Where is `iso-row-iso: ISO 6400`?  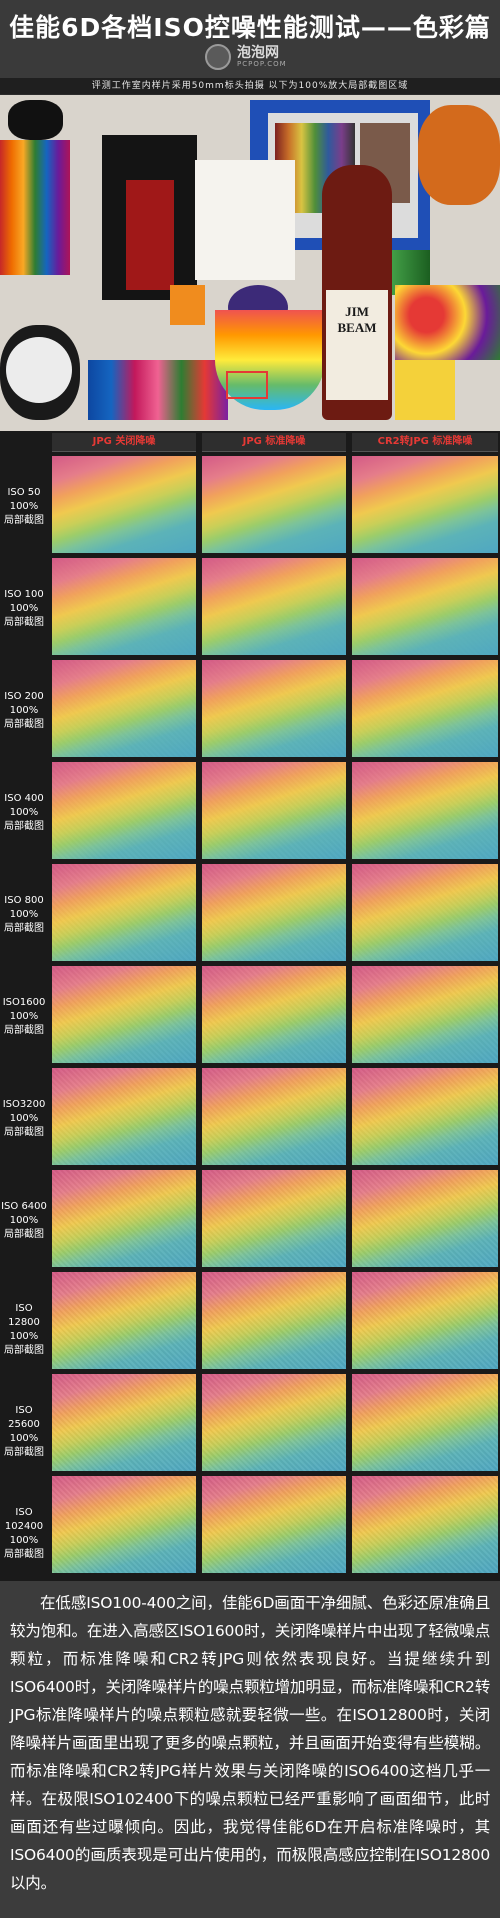 iso-row-iso: ISO 6400 is located at coordinates (24, 1206).